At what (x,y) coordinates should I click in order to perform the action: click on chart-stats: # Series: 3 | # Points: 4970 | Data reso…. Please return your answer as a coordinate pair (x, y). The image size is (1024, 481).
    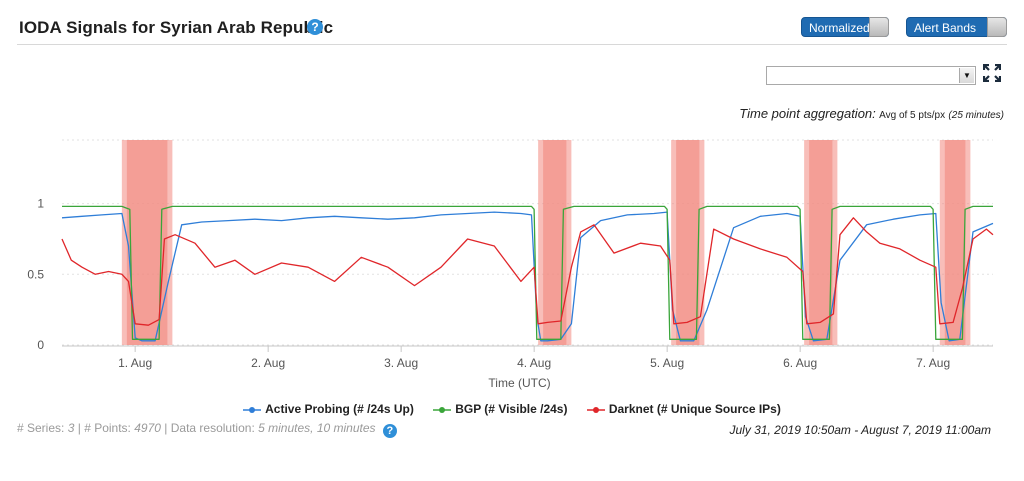
    Looking at the image, I should click on (207, 429).